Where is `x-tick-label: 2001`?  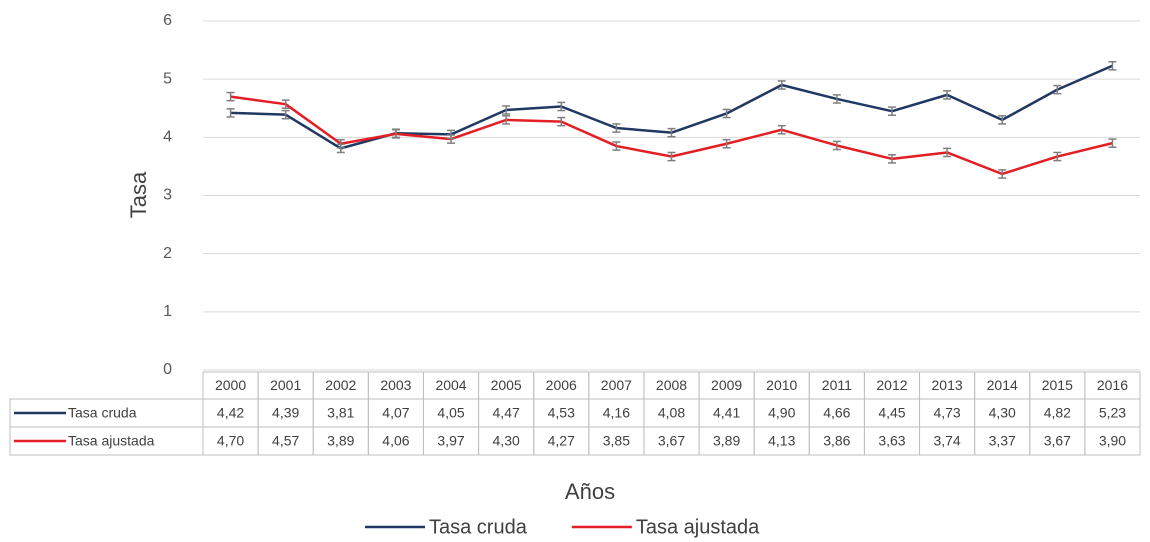
x-tick-label: 2001 is located at coordinates (285, 385).